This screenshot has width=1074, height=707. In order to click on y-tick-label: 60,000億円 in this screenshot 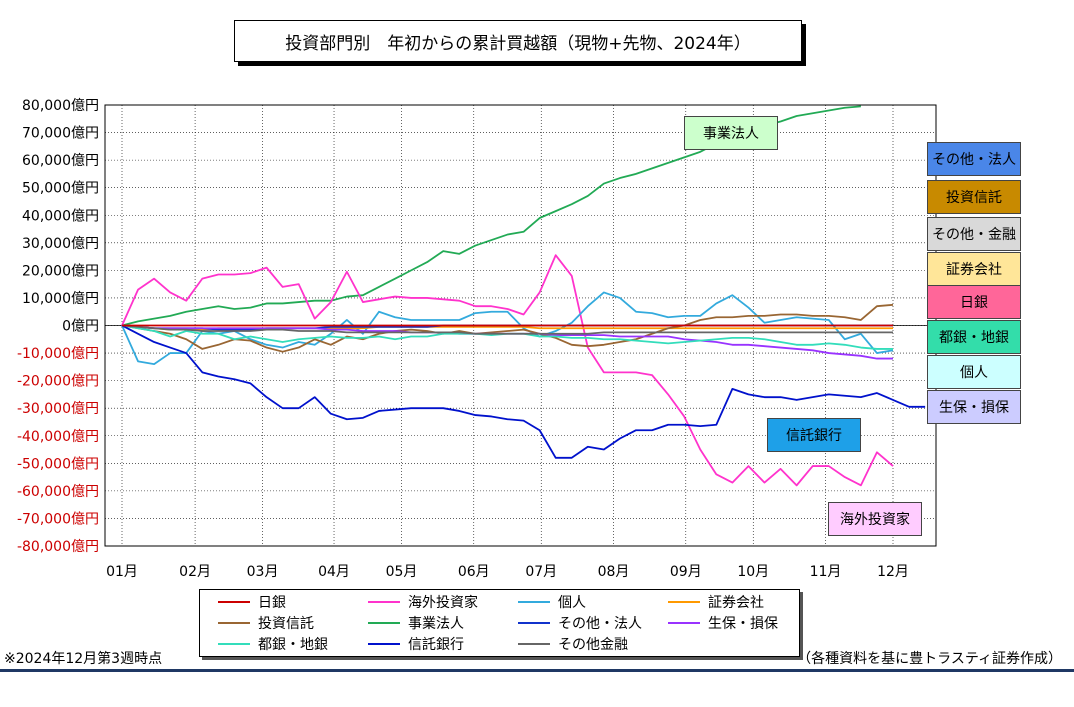, I will do `click(60, 161)`.